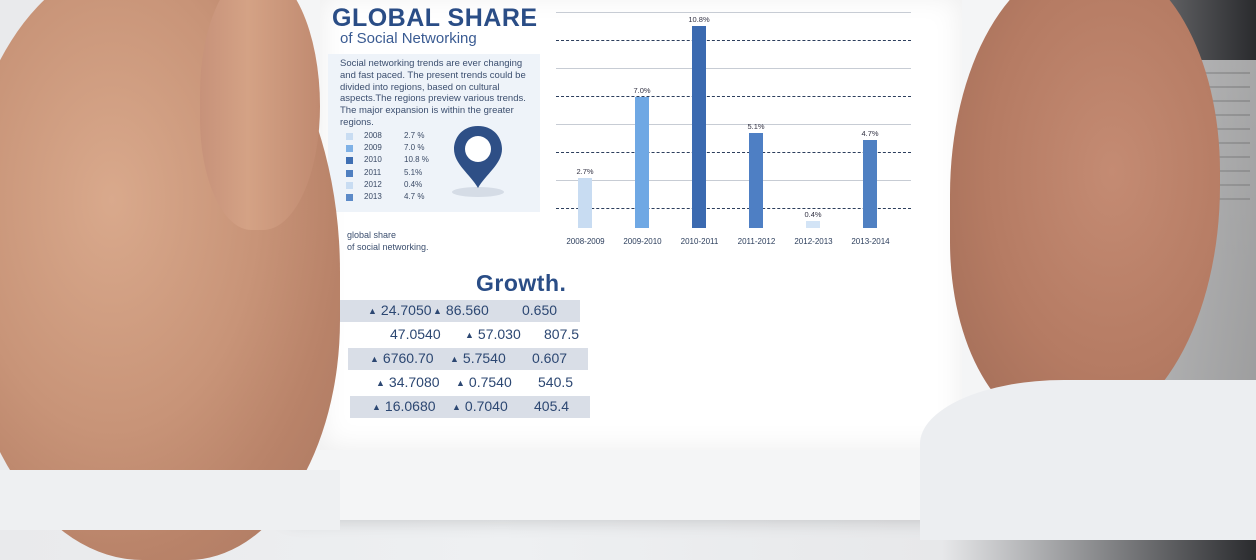 This screenshot has width=1256, height=560. I want to click on legend-year: 2011, so click(373, 172).